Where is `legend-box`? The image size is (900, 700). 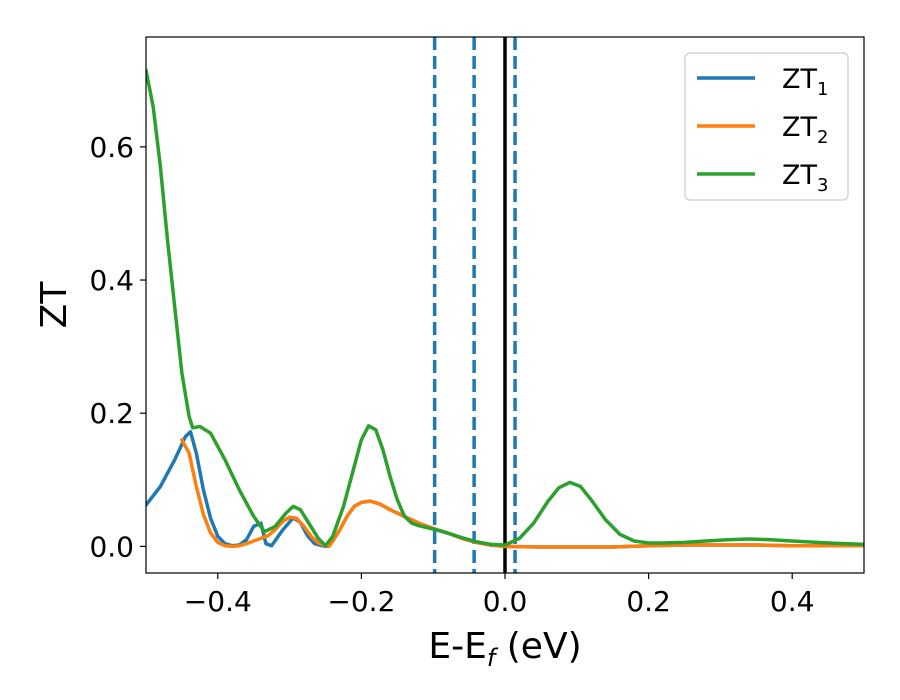 legend-box is located at coordinates (766, 126).